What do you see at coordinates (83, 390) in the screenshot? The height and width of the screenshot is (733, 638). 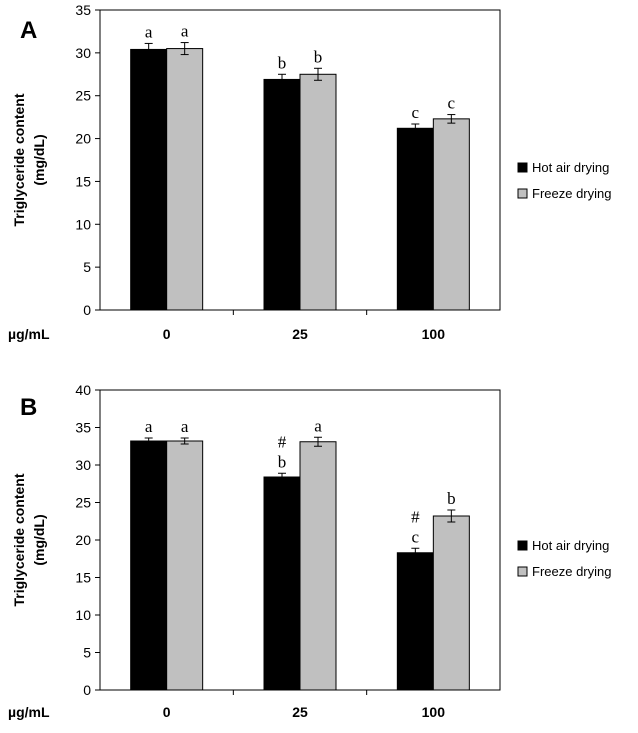 I see `y-tick-label: 40` at bounding box center [83, 390].